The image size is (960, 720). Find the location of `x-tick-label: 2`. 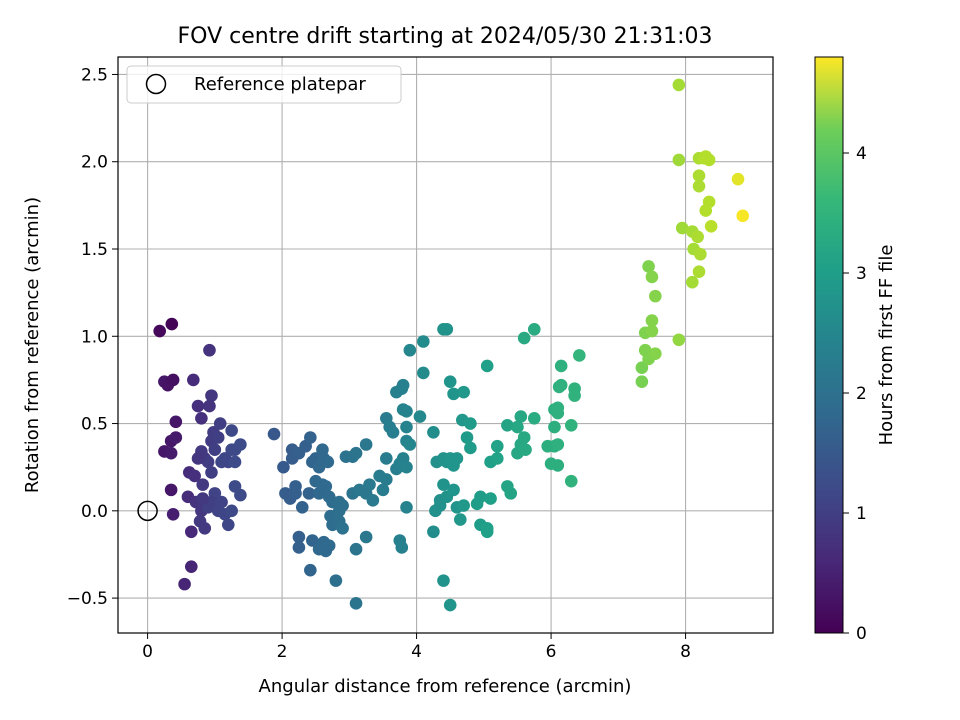

x-tick-label: 2 is located at coordinates (282, 652).